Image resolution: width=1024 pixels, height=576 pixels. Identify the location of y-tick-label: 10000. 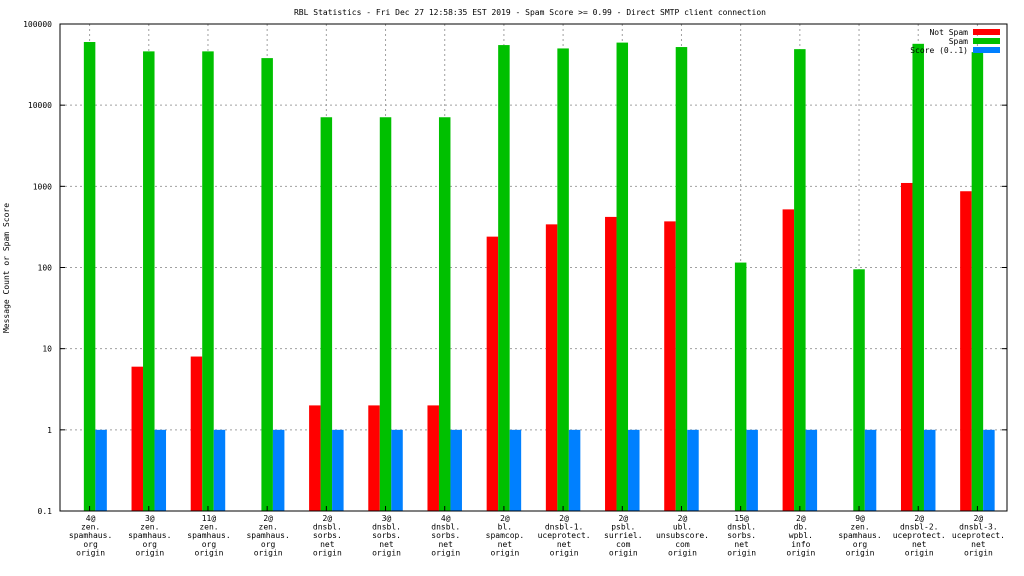
(40, 105).